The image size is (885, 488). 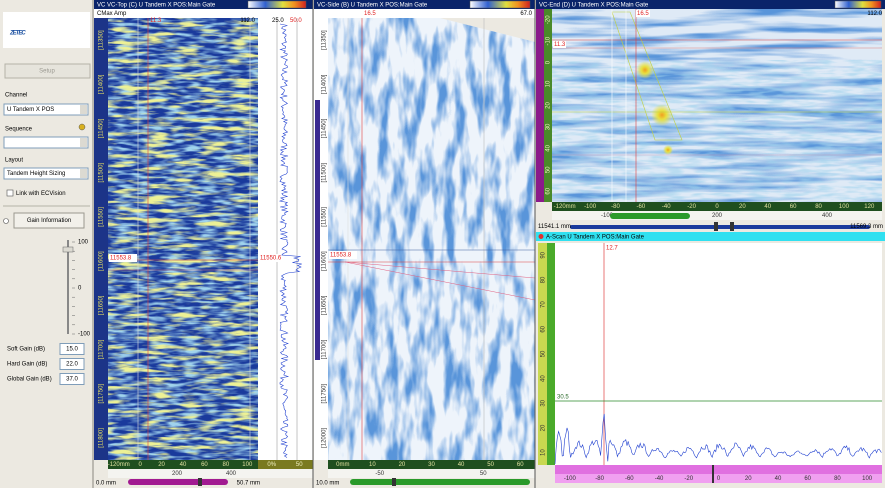 What do you see at coordinates (17, 34) in the screenshot?
I see `logo: ZETEC` at bounding box center [17, 34].